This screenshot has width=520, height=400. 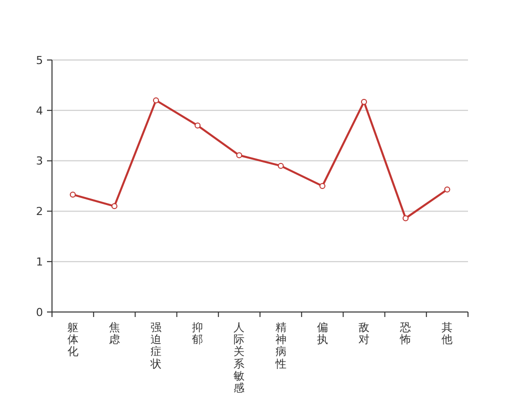 What do you see at coordinates (39, 312) in the screenshot?
I see `y-tick-label: 0` at bounding box center [39, 312].